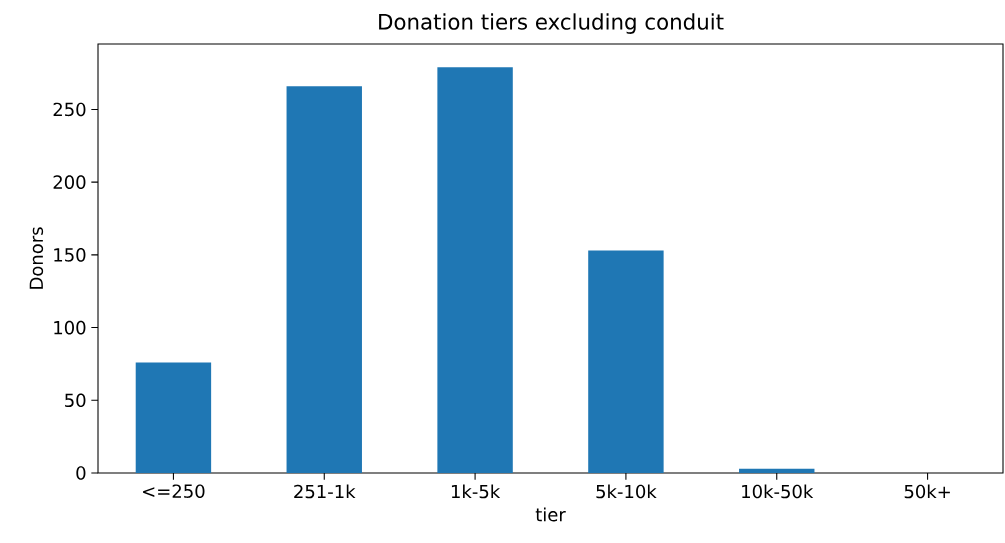 This screenshot has height=543, width=1005. Describe the element at coordinates (551, 23) in the screenshot. I see `chart-title: Donation tiers excluding conduit` at that location.